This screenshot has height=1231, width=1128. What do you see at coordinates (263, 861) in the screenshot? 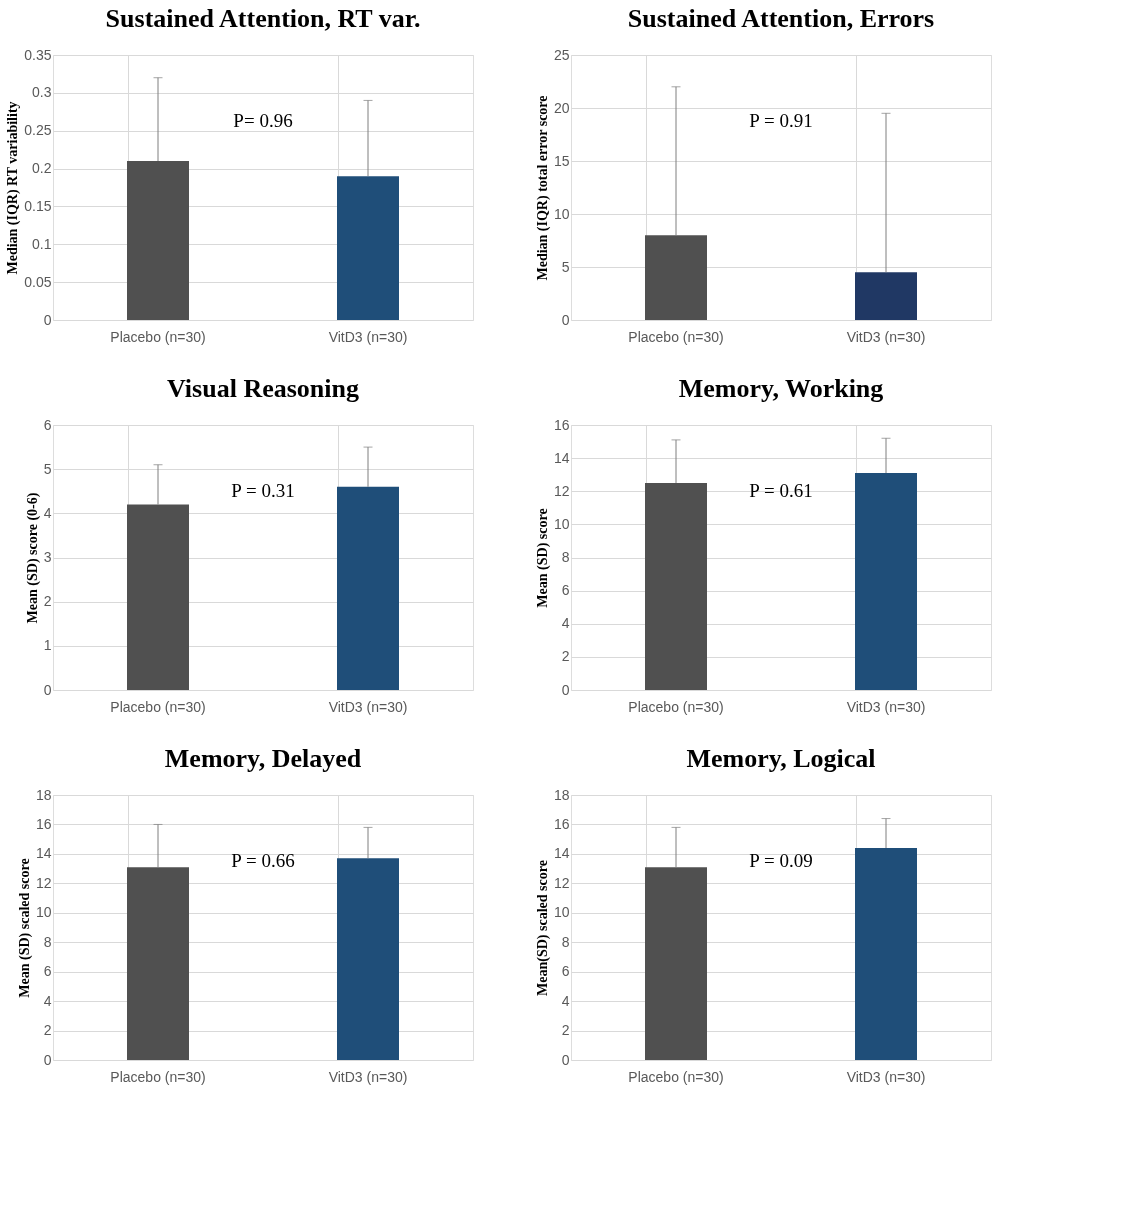
I see `annotation: P = 0.66` at bounding box center [263, 861].